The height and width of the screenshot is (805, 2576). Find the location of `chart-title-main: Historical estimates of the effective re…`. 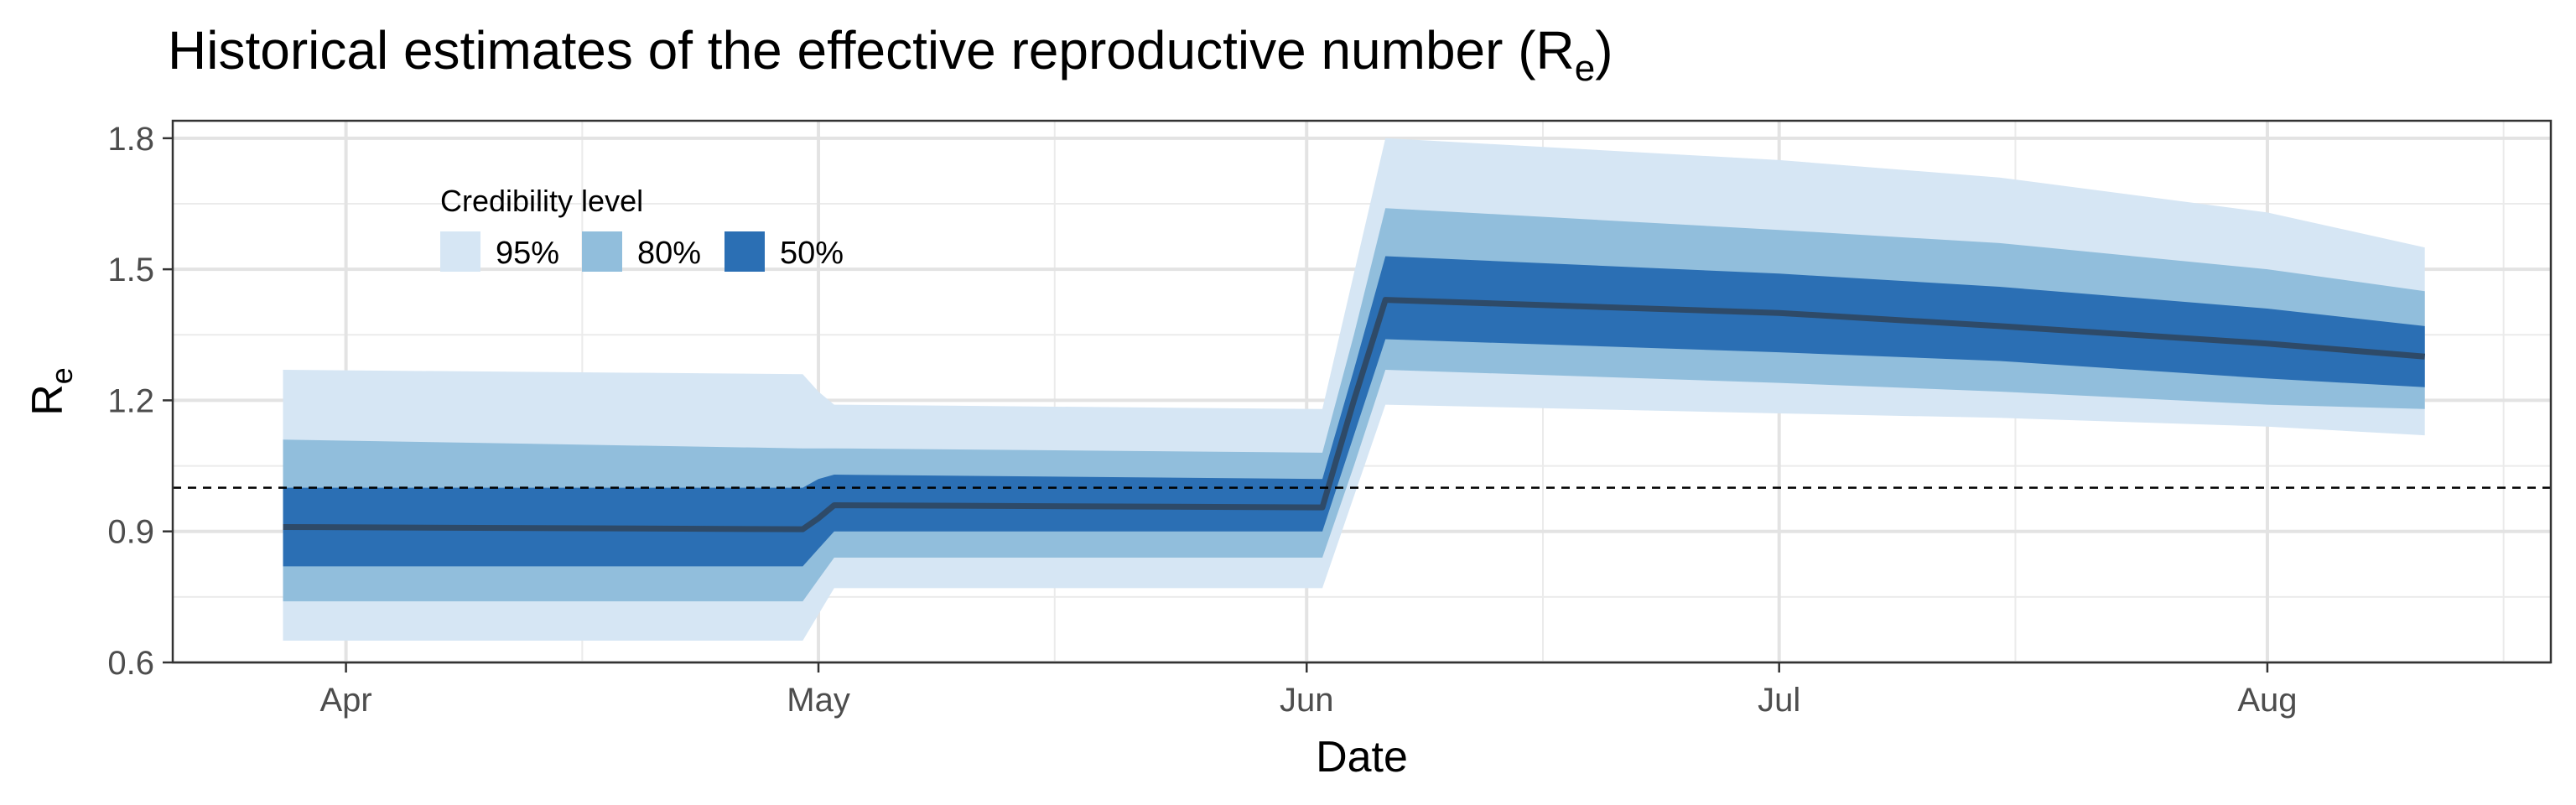

chart-title-main: Historical estimates of the effective re… is located at coordinates (871, 50).